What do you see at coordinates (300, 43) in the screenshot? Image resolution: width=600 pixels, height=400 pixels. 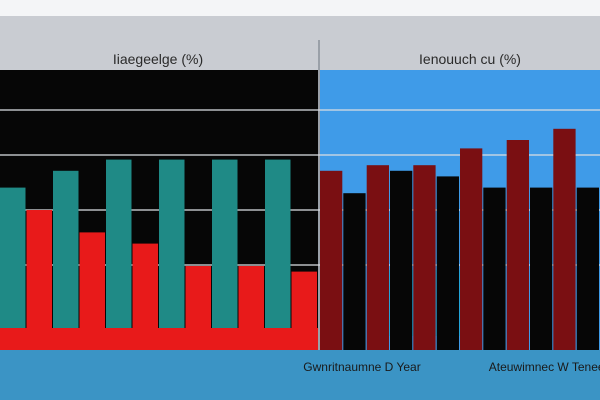 I see `header-band` at bounding box center [300, 43].